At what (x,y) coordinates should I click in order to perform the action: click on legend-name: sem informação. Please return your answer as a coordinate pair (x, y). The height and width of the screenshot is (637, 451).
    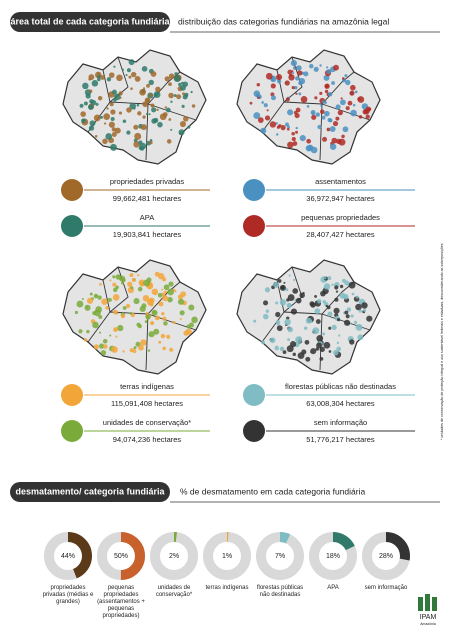
    Looking at the image, I should click on (340, 422).